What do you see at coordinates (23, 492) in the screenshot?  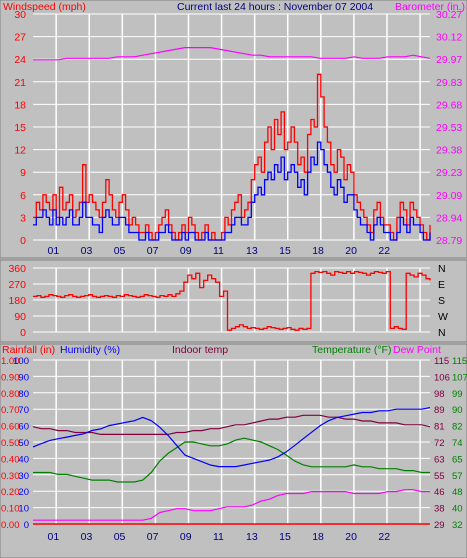 I see `humidity-tick: 20` at bounding box center [23, 492].